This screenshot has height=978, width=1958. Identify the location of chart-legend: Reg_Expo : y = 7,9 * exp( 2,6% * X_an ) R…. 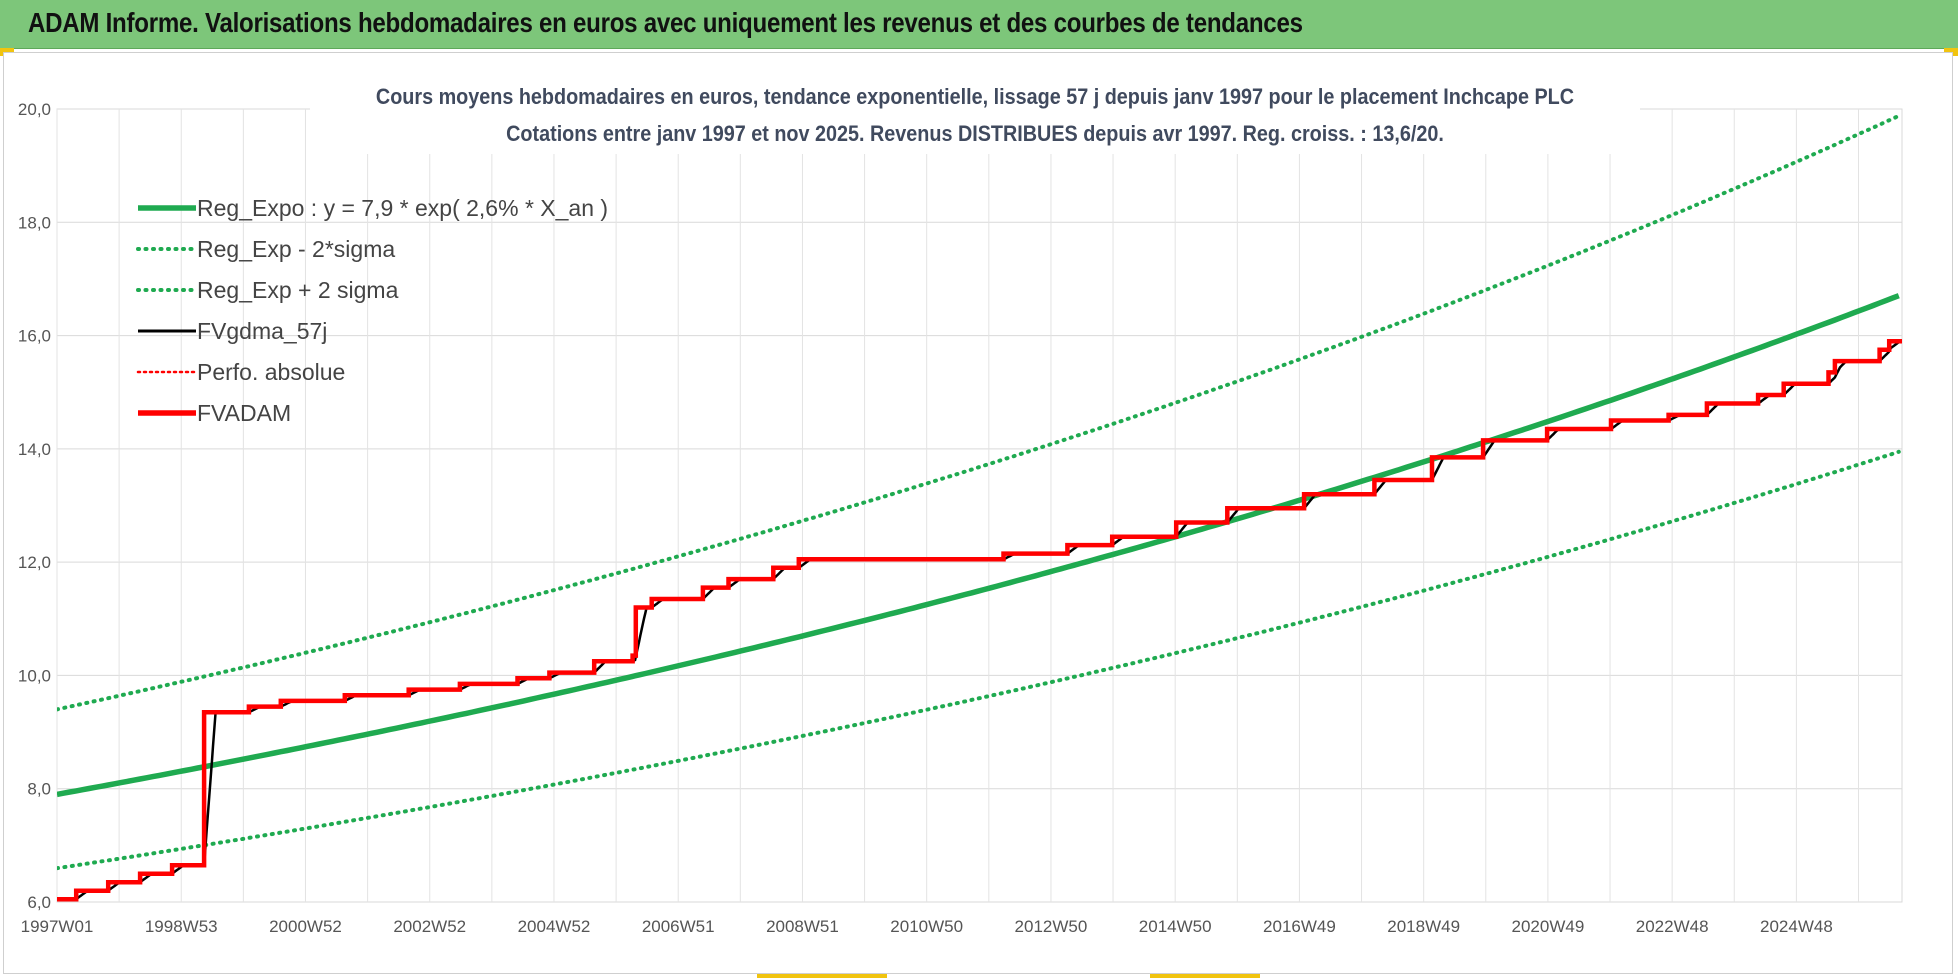
(372, 310).